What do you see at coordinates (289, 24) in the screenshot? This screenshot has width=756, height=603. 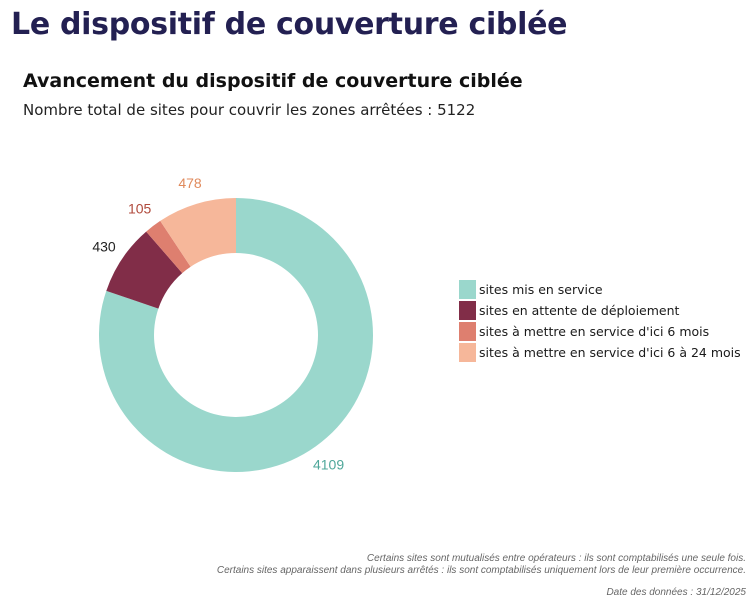 I see `page-title: Le dispositif de couverture ciblée` at bounding box center [289, 24].